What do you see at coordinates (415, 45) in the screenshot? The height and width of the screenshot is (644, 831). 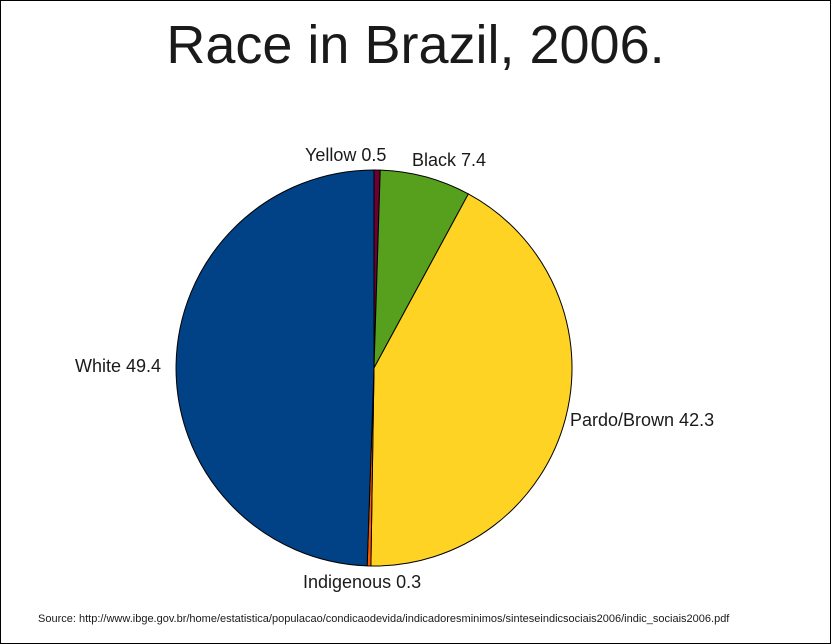 I see `chart-title: Race in Brazil, 2006.` at bounding box center [415, 45].